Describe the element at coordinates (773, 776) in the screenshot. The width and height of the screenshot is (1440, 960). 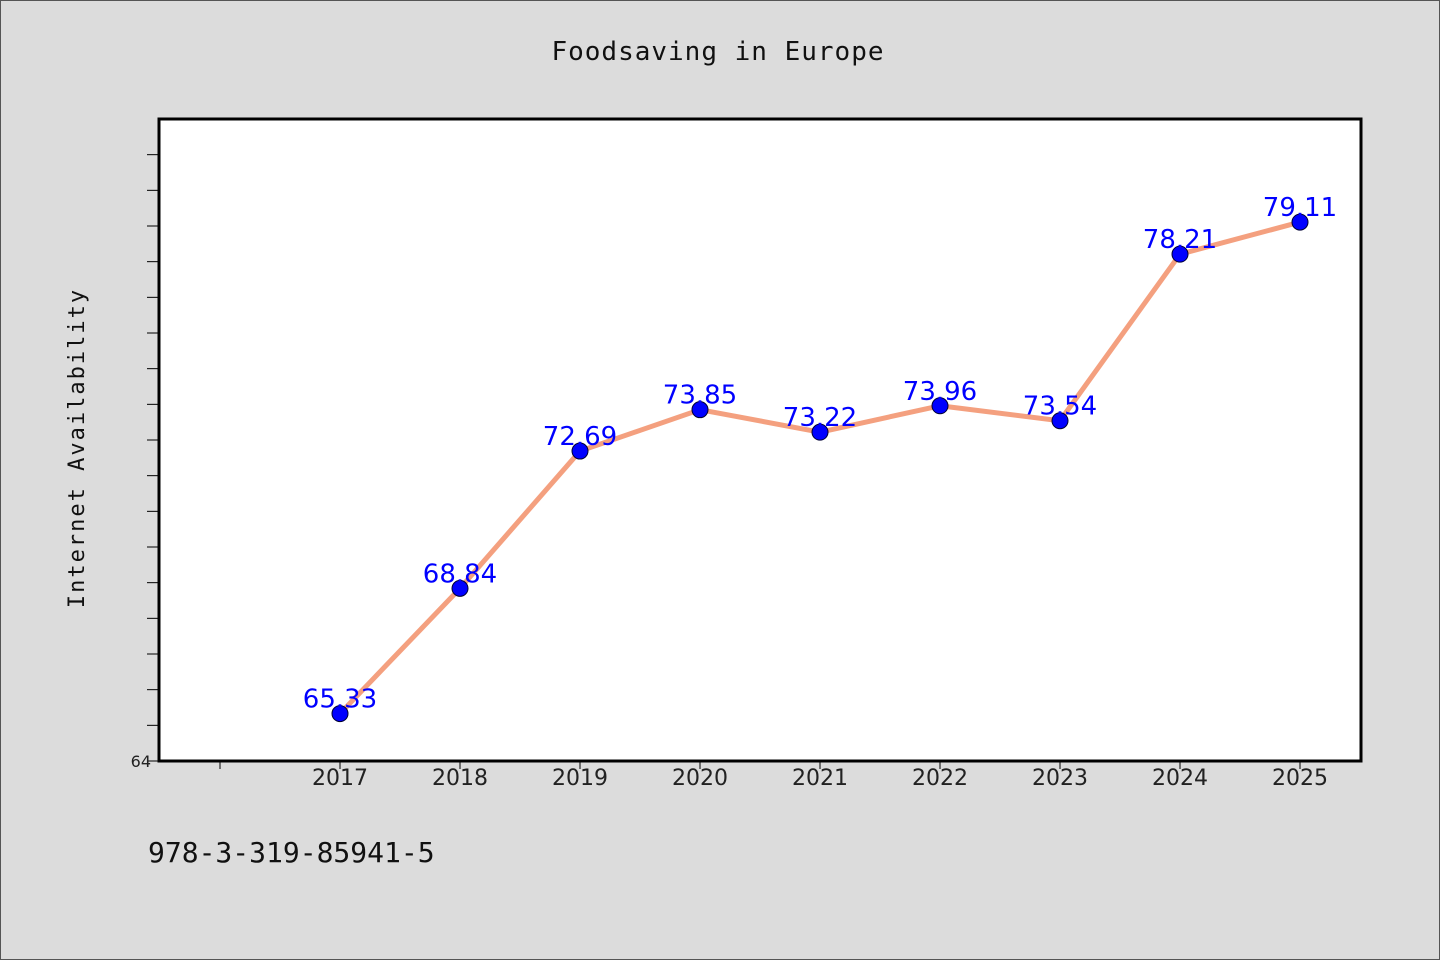
I see `x-axis-ticks: 2017 2018 2019 2020 2021 2022 2023 2024 2025` at that location.